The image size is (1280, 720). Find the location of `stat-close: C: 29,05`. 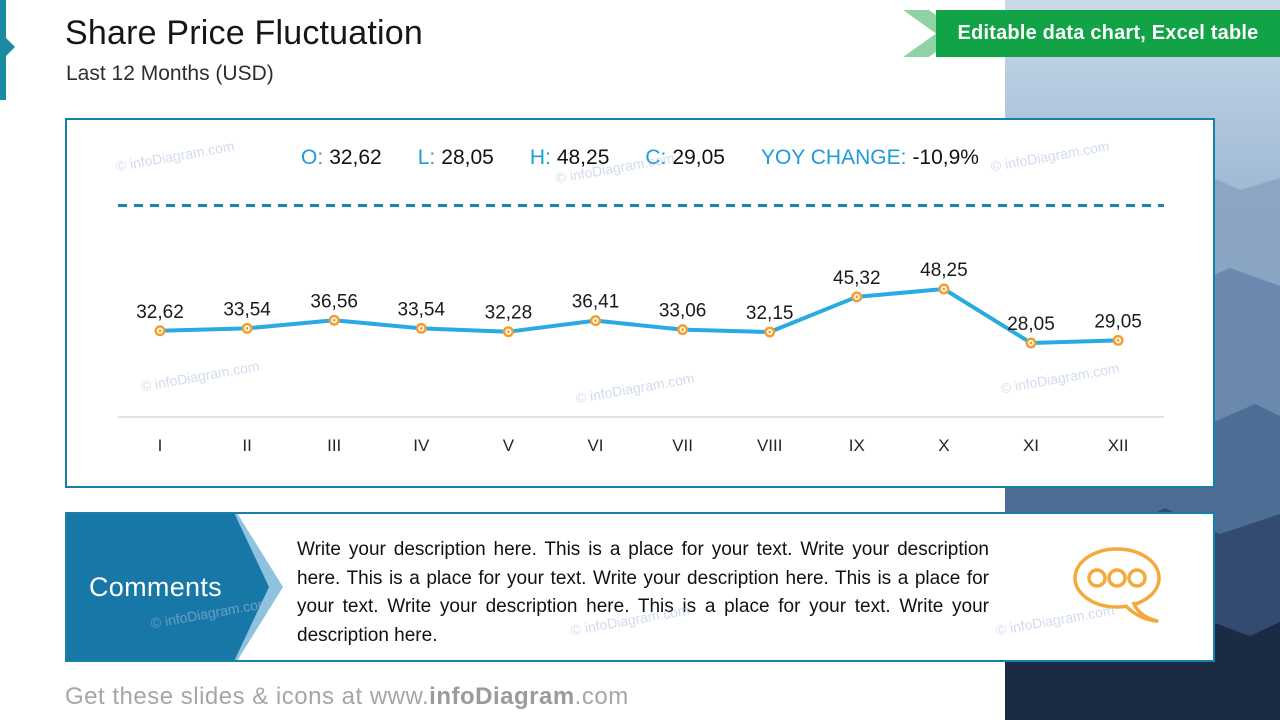

stat-close: C: 29,05 is located at coordinates (685, 158).